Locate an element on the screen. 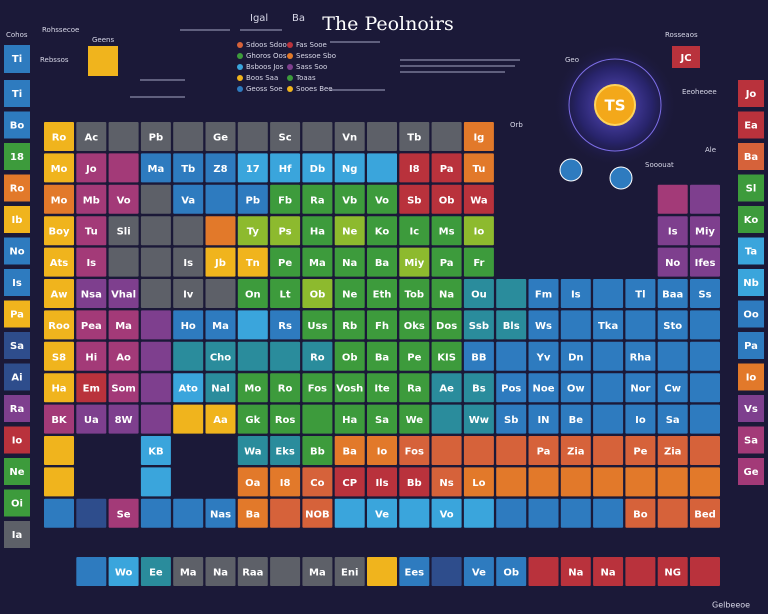  element-symbol: Pb is located at coordinates (156, 138).